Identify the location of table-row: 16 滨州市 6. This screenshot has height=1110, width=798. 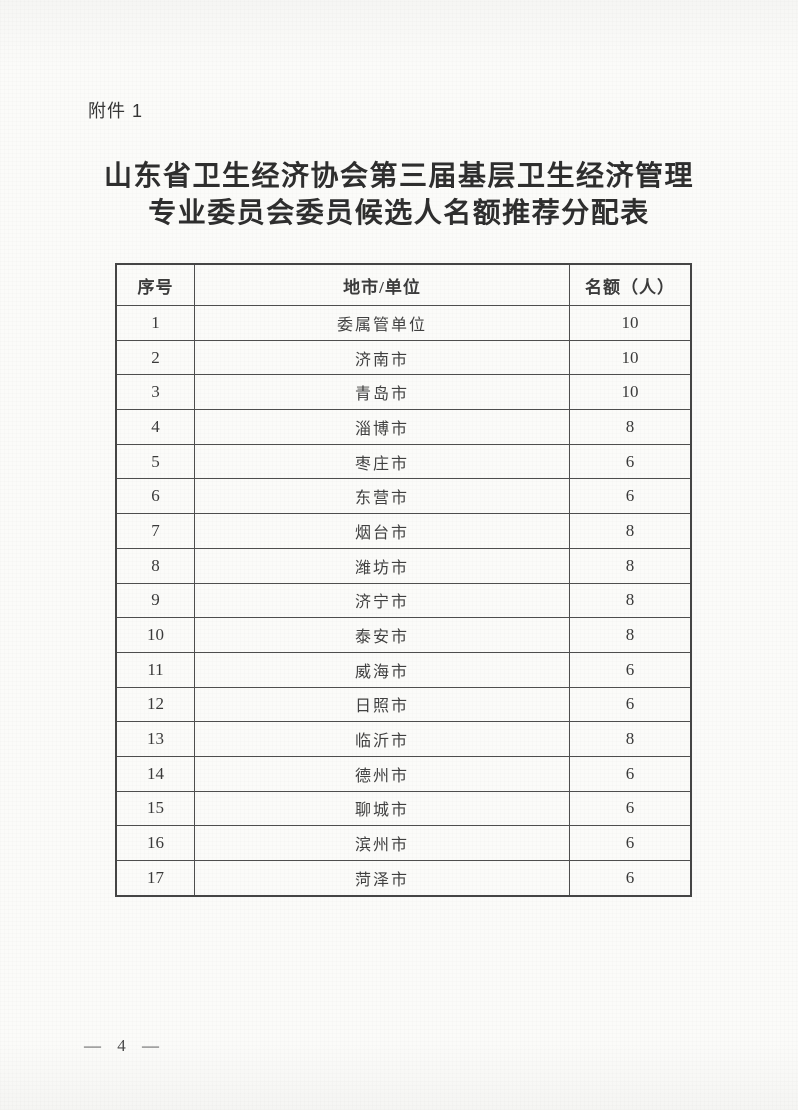
(403, 843).